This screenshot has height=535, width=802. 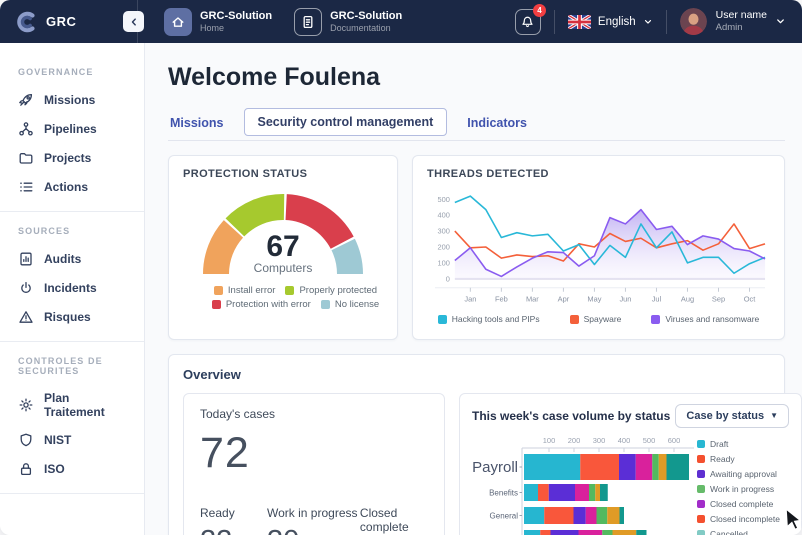 I want to click on legend-label: Awaiting approval, so click(x=743, y=473).